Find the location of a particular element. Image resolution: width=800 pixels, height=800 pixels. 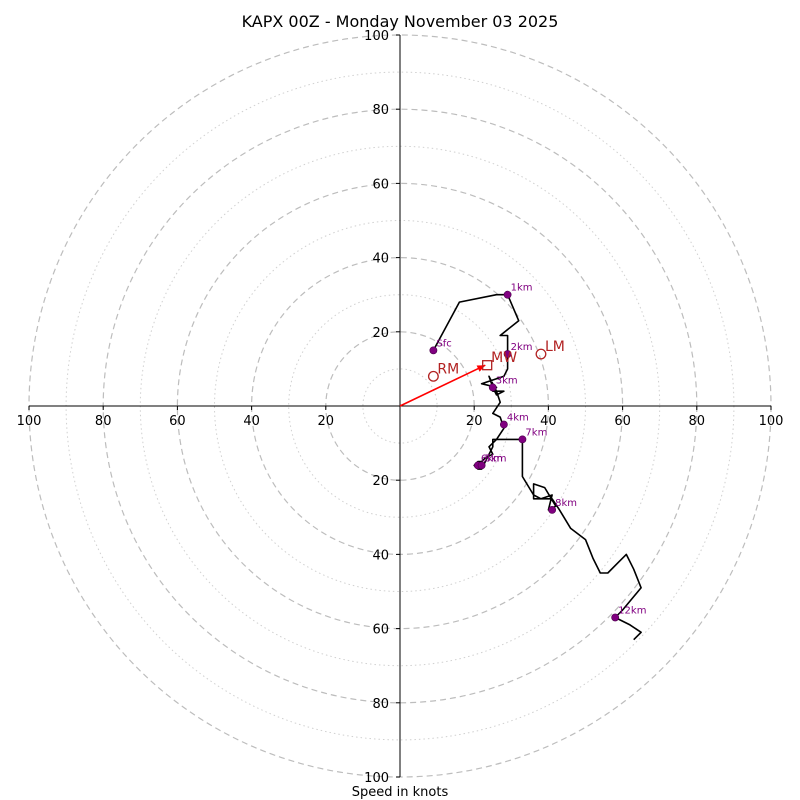

motion-marker-rm is located at coordinates (433, 376).